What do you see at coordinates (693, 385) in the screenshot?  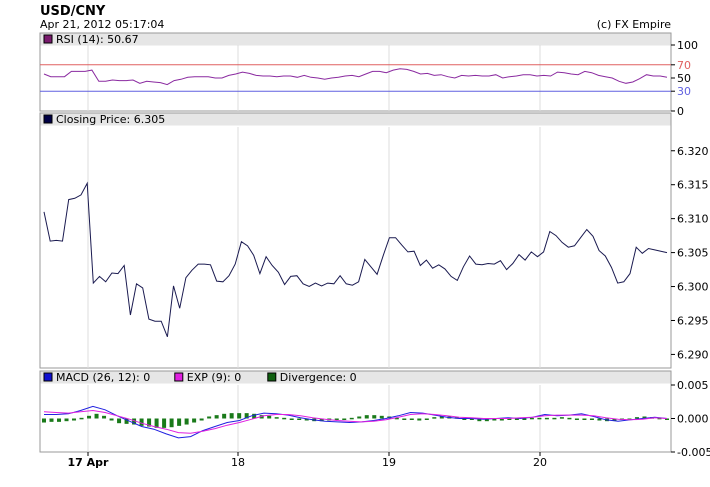 I see `y-tick-label: 0.005` at bounding box center [693, 385].